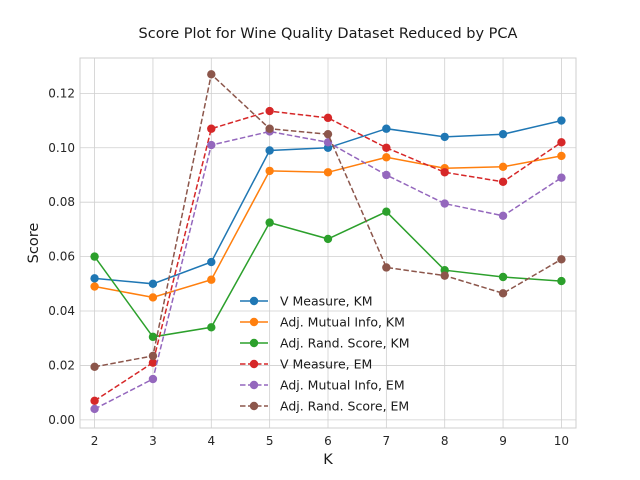 The image size is (640, 480). What do you see at coordinates (344, 406) in the screenshot?
I see `legend-label: Adj. Rand. Score, EM` at bounding box center [344, 406].